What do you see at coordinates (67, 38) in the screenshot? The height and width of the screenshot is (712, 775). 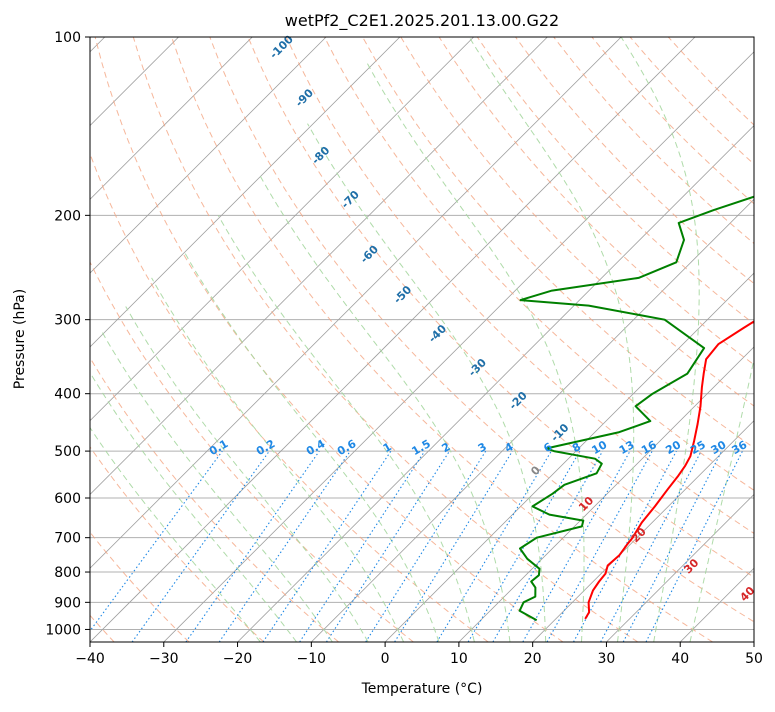 I see `y-tick-label: 100` at bounding box center [67, 38].